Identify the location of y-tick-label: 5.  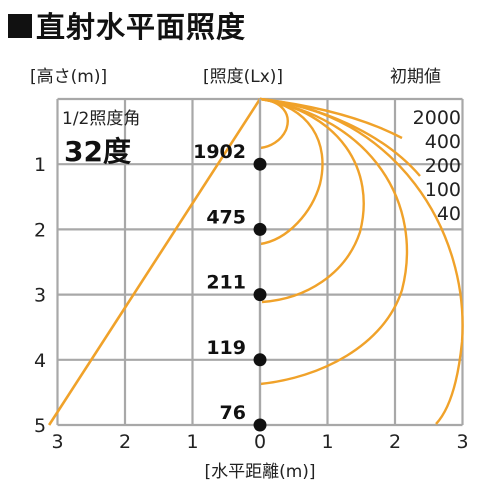
(40, 426).